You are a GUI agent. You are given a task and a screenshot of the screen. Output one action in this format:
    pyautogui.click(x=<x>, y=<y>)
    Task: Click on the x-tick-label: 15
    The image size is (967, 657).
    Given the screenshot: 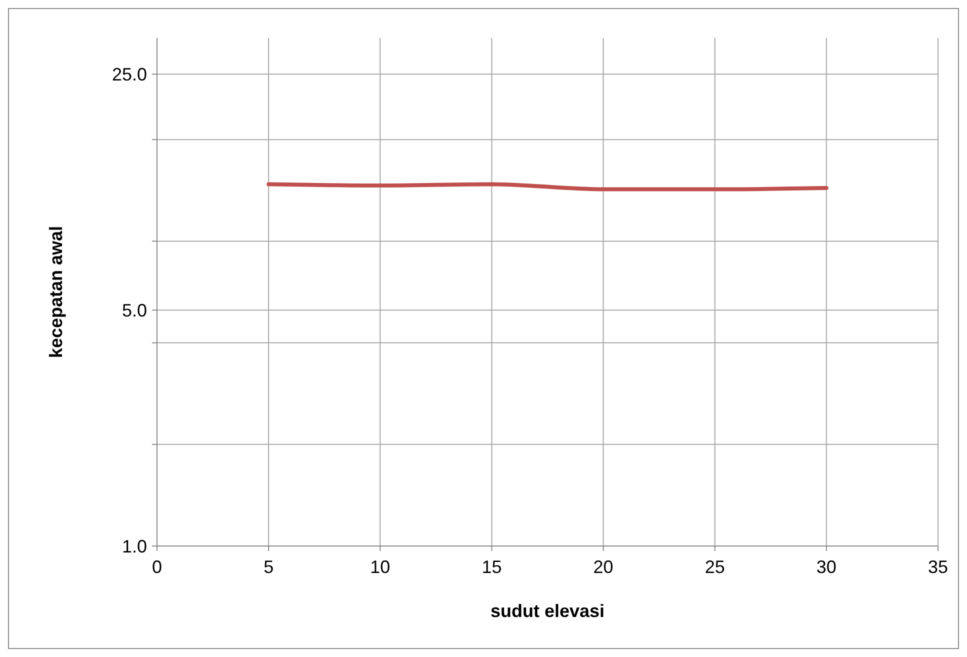 What is the action you would take?
    pyautogui.click(x=492, y=567)
    